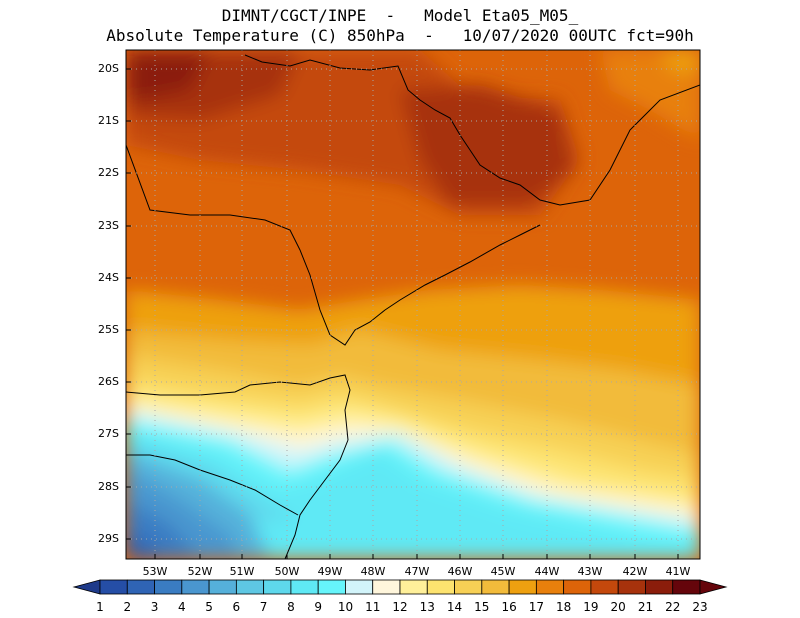  Describe the element at coordinates (108, 329) in the screenshot. I see `lat-label-25s: 25S` at that location.